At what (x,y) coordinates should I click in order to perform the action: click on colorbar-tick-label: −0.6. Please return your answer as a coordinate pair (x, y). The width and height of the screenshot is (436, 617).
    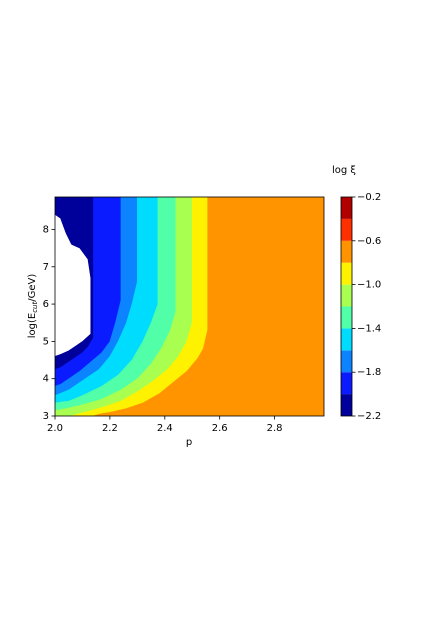
    Looking at the image, I should click on (369, 241).